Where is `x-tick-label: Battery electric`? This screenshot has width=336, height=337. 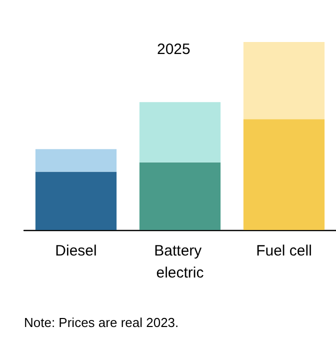
x-tick-label: Battery electric is located at coordinates (180, 262).